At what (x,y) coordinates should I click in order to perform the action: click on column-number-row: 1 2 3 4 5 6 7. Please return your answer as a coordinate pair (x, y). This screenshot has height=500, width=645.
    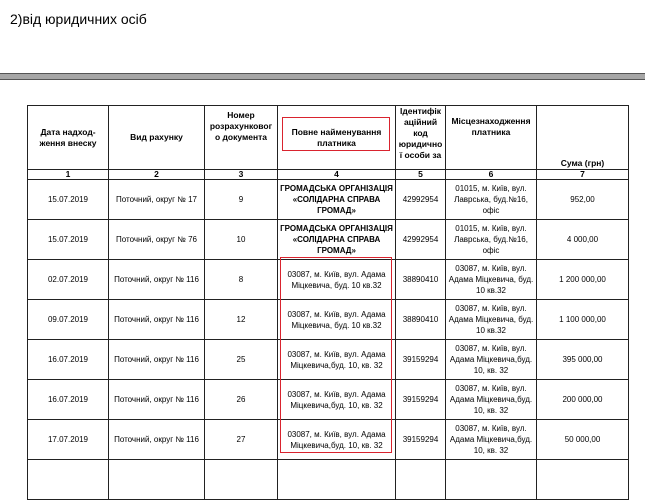
    Looking at the image, I should click on (328, 174).